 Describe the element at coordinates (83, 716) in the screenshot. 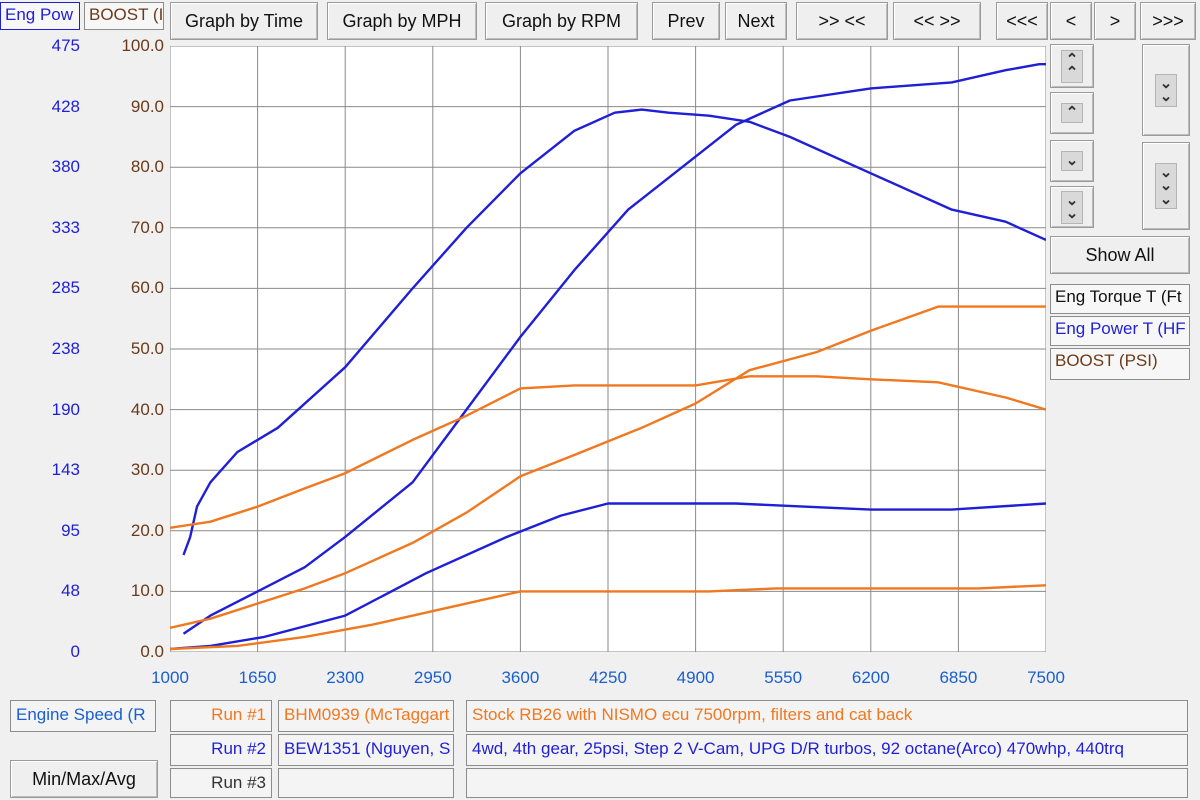

I see `x-field-select: Engine Speed (R` at that location.